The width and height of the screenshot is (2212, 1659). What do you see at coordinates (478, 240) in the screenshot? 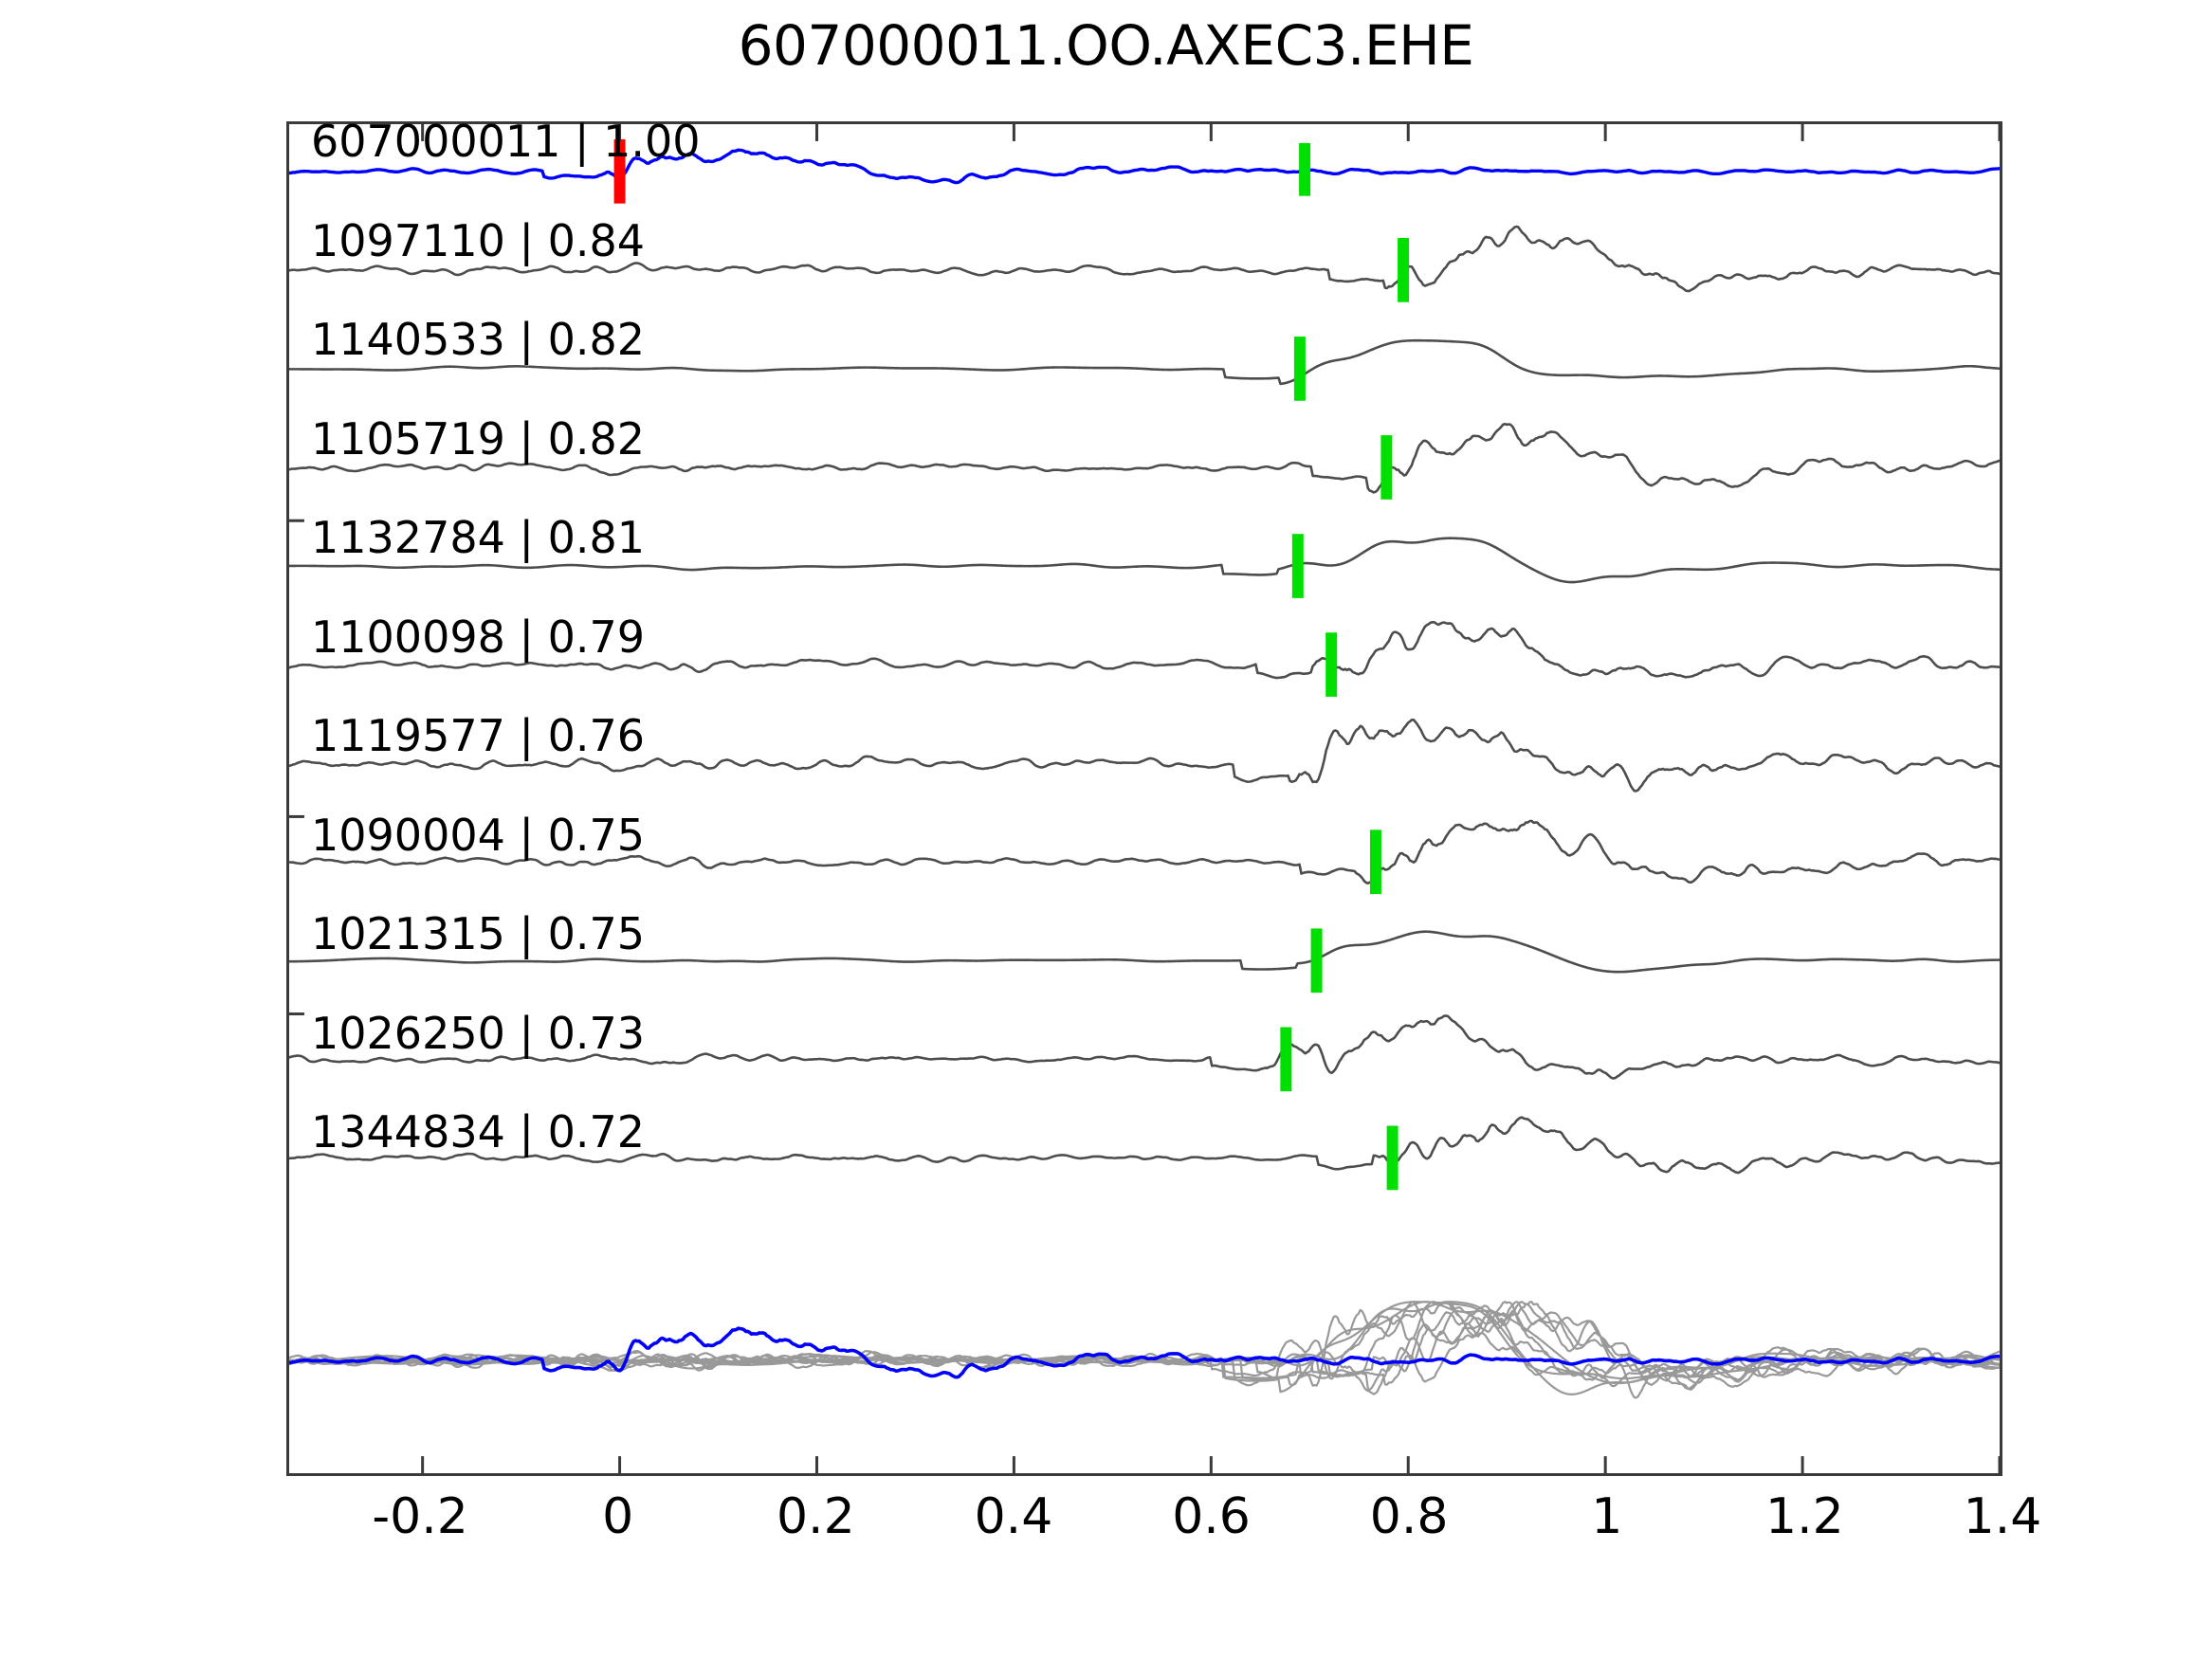
I see `trace-label-1097110: 1097110 | 0.84` at bounding box center [478, 240].